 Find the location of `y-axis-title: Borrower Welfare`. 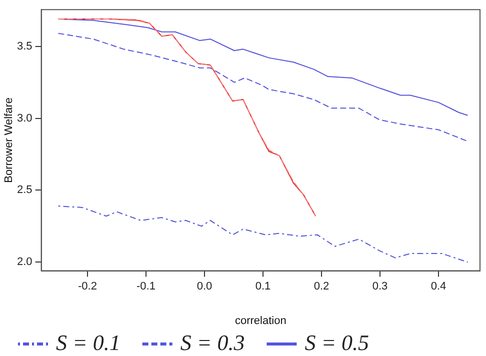

y-axis-title: Borrower Welfare is located at coordinates (9, 140).